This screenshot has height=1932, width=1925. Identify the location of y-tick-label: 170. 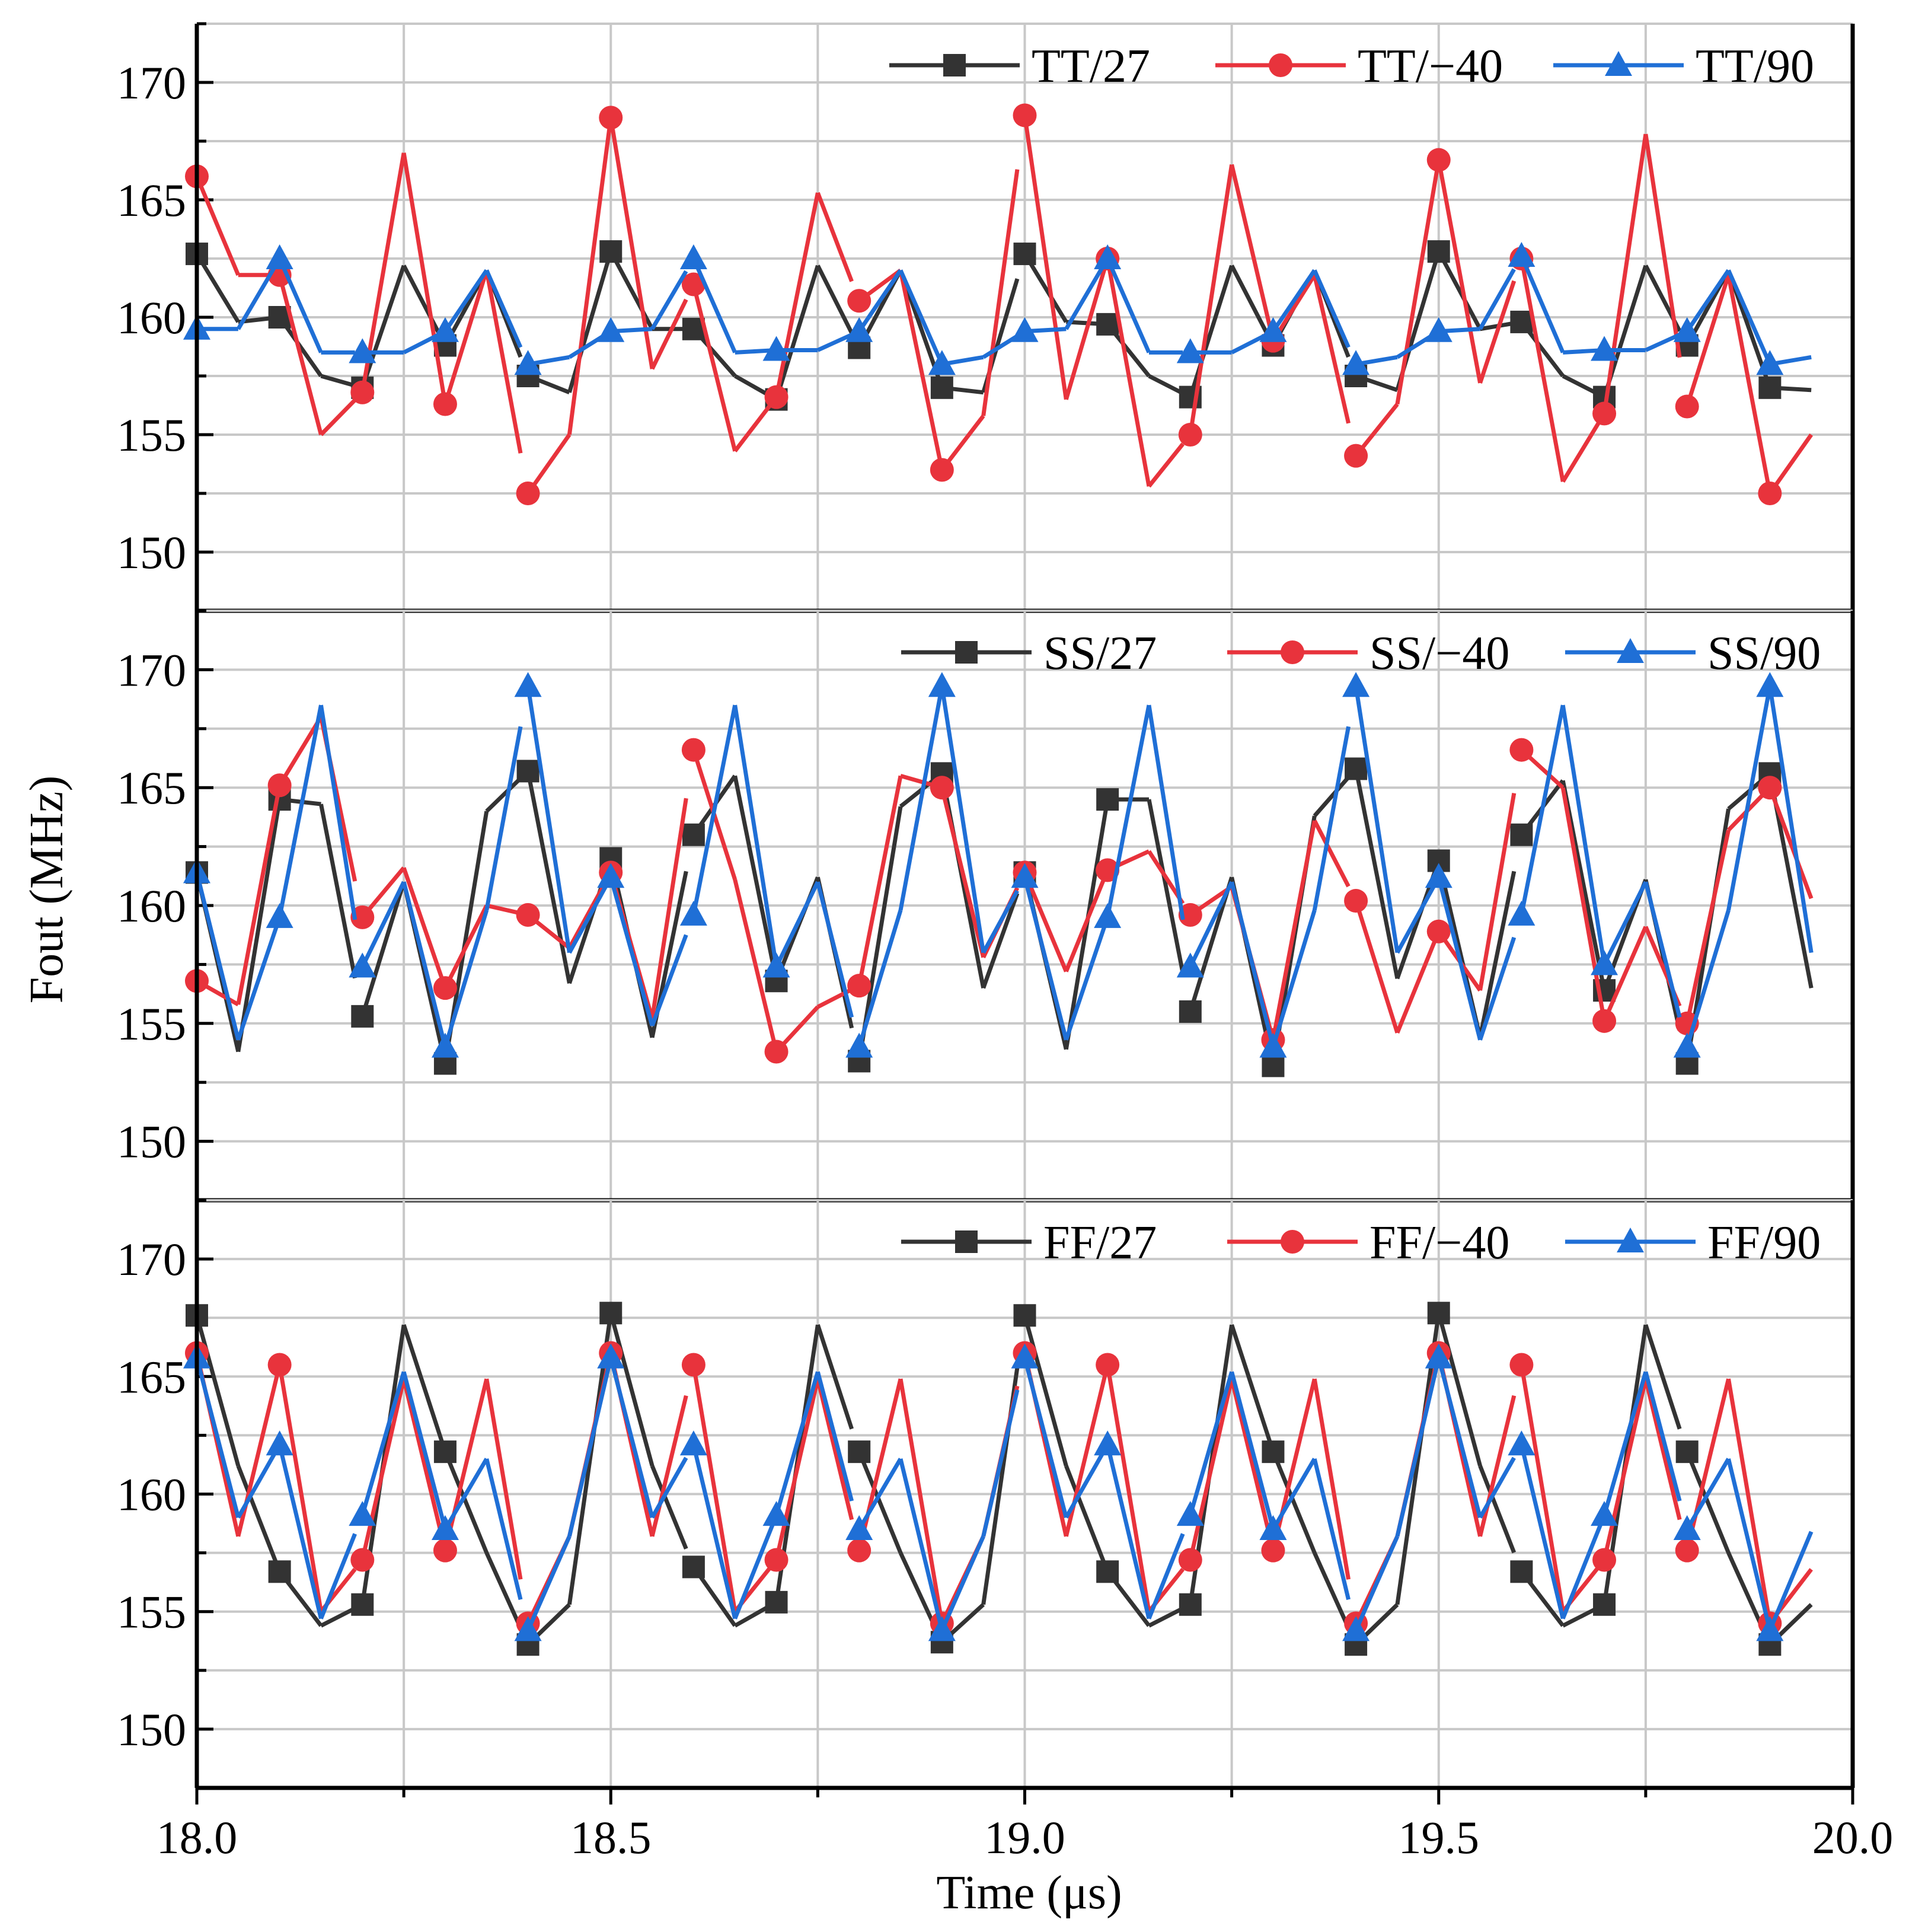
(151, 83).